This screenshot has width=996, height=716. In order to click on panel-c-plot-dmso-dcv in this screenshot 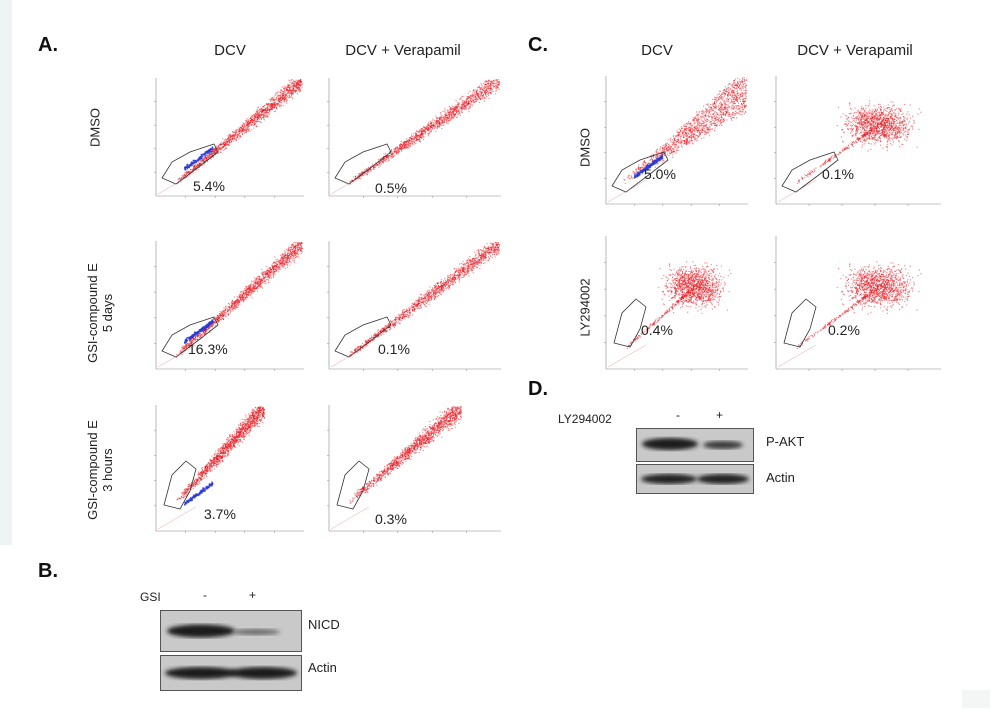, I will do `click(671, 143)`.